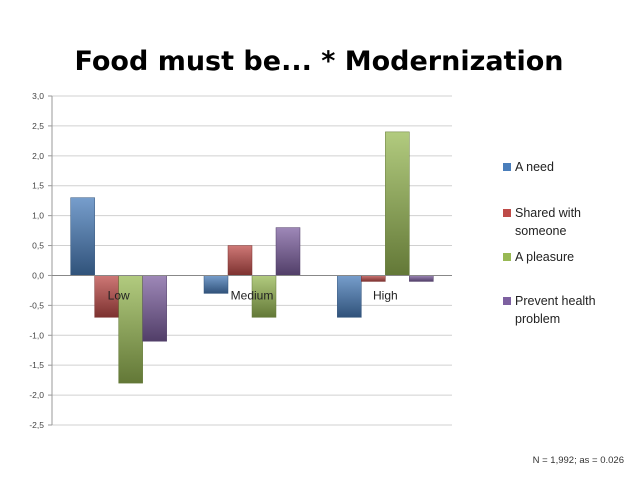 The image size is (638, 479). What do you see at coordinates (154, 308) in the screenshot?
I see `bar-prevent-health-problem-low` at bounding box center [154, 308].